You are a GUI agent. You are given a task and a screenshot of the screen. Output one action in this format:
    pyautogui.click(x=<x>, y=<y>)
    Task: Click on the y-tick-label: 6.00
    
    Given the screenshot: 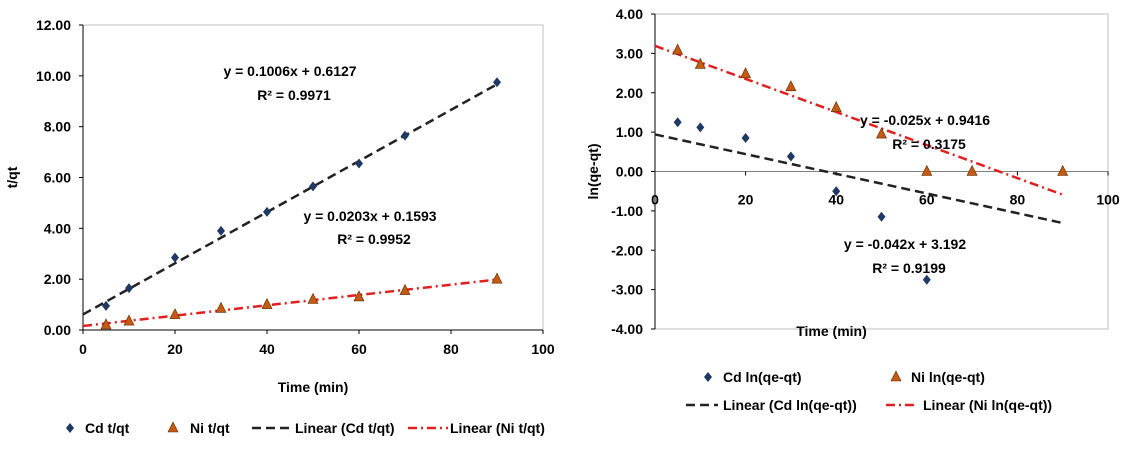 What is the action you would take?
    pyautogui.click(x=57, y=178)
    